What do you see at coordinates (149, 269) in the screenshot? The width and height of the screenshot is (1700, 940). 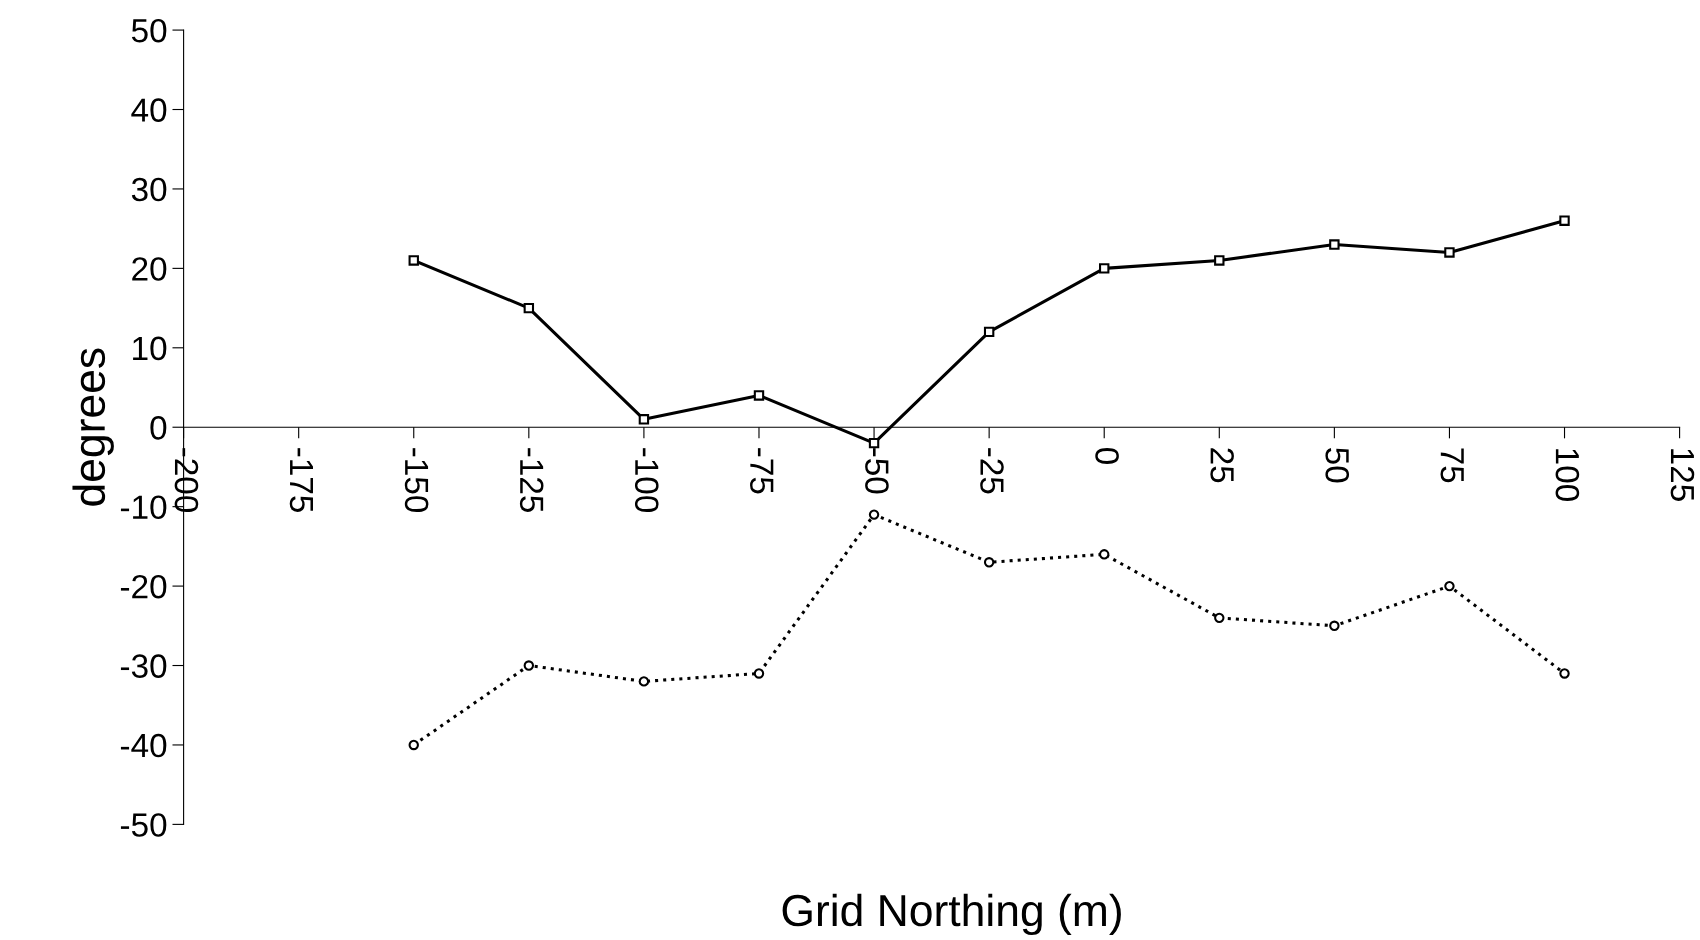 I see `y-tick-label: 20` at bounding box center [149, 269].